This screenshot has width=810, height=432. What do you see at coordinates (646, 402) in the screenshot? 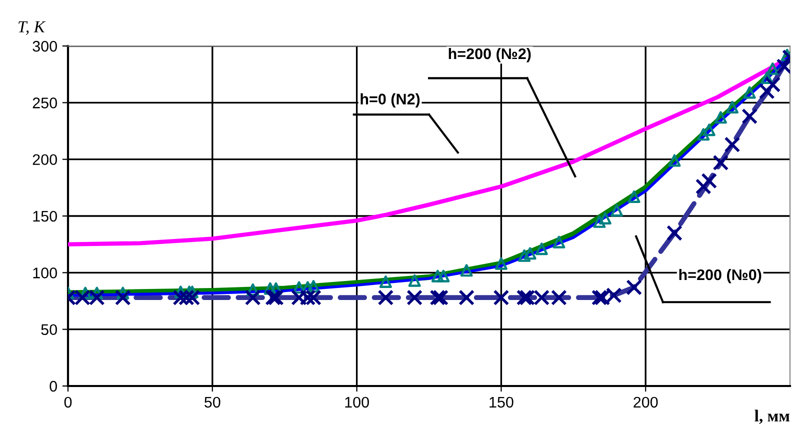
I see `x-tick-label: 200` at bounding box center [646, 402].